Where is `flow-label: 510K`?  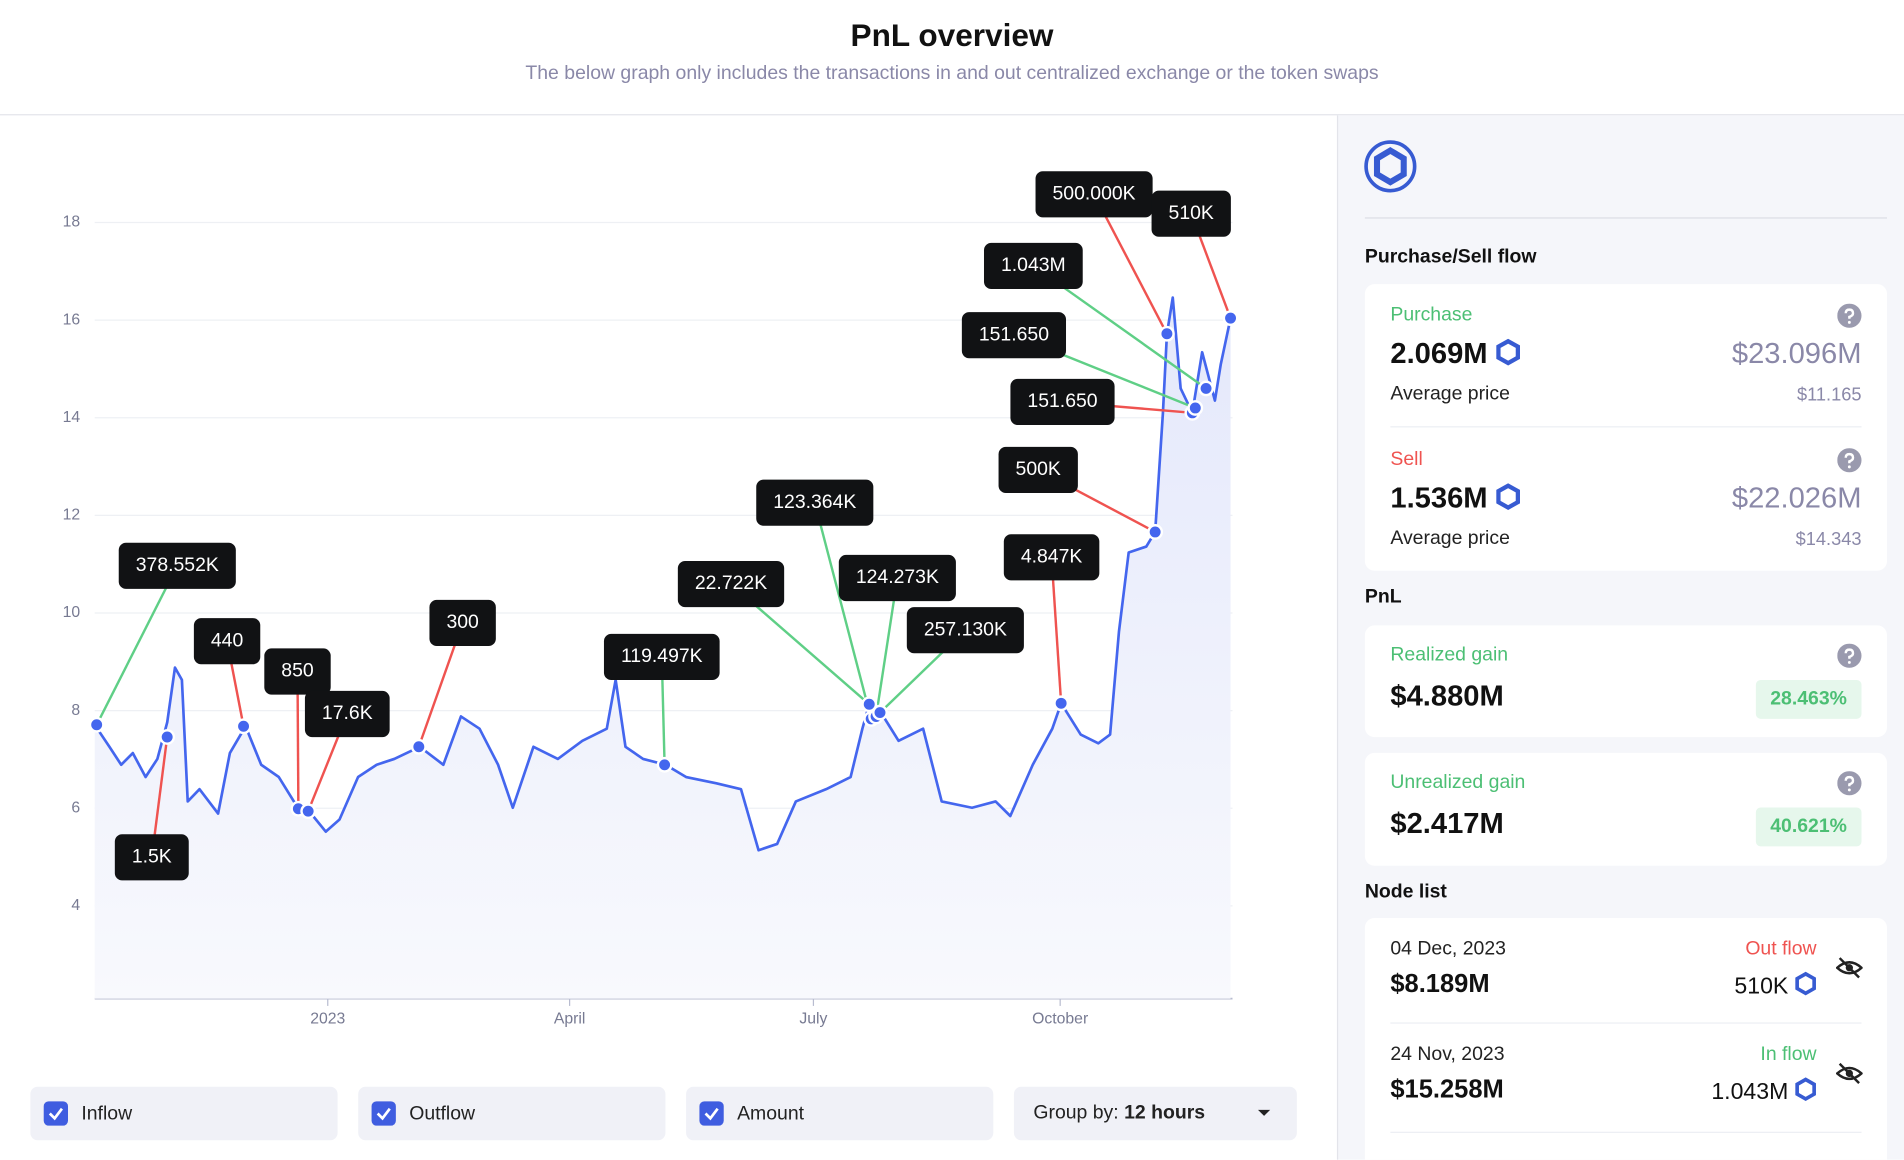
flow-label: 510K is located at coordinates (1191, 213).